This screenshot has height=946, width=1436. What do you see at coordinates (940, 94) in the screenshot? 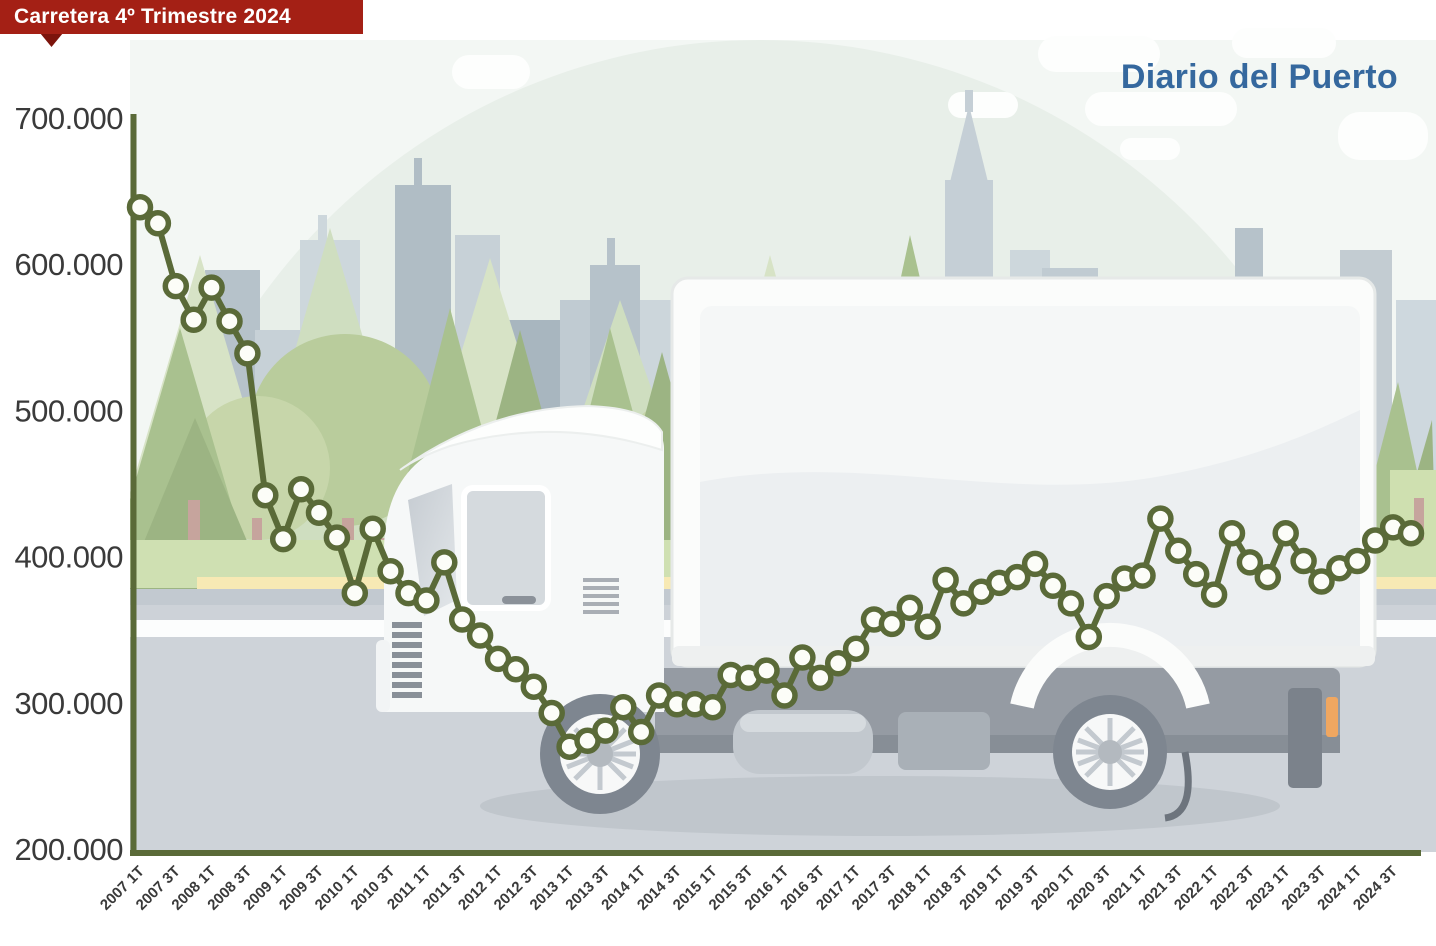
I see `clouds` at bounding box center [940, 94].